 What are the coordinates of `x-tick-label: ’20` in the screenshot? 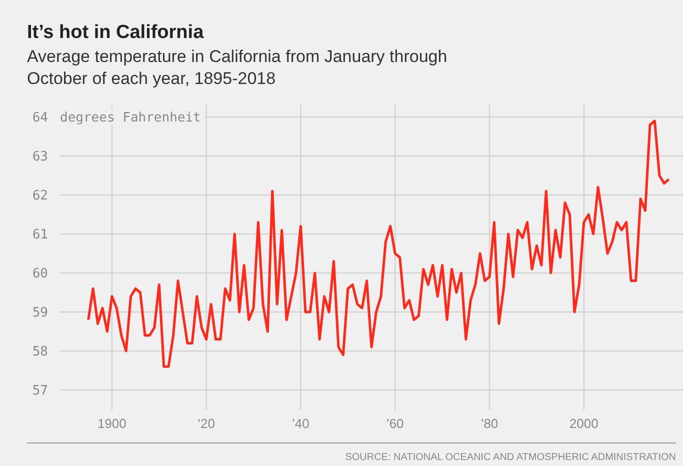 It's located at (206, 423).